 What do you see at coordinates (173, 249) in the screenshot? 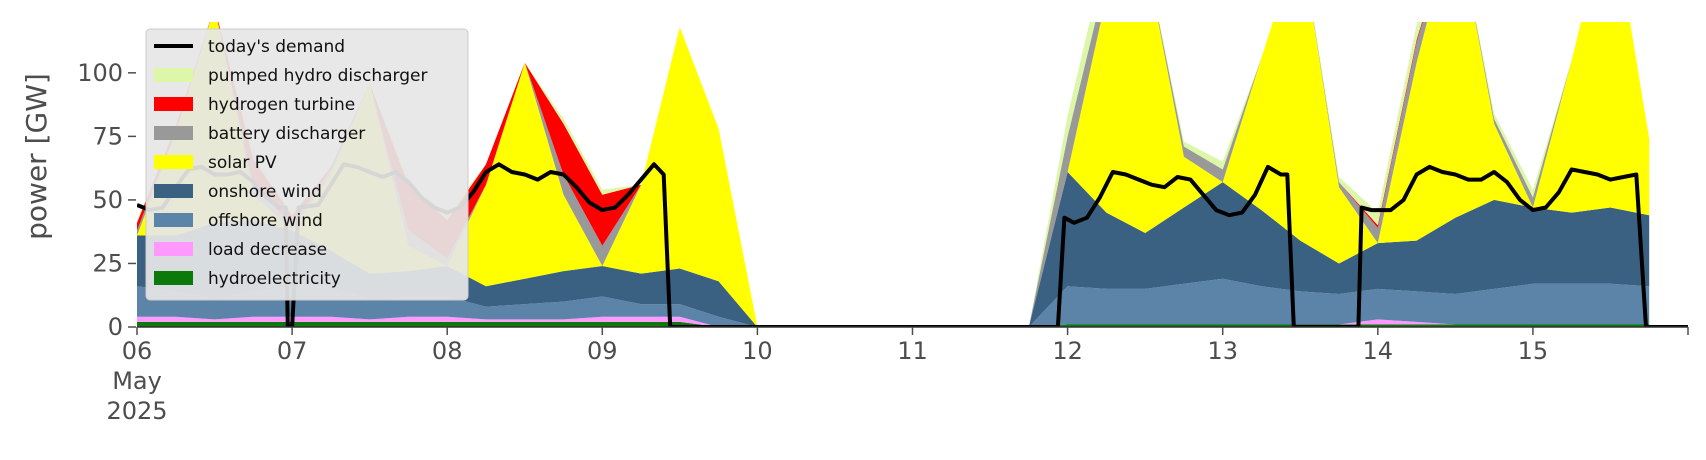
I see `legend-swatch-load-decrease` at bounding box center [173, 249].